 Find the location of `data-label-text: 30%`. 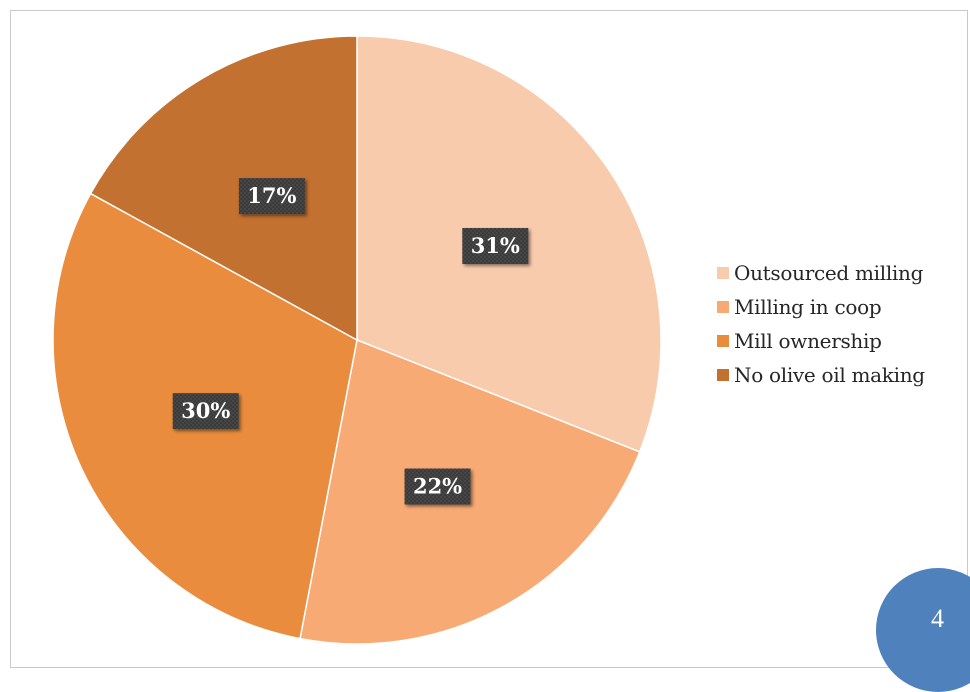

data-label-text: 30% is located at coordinates (205, 410).